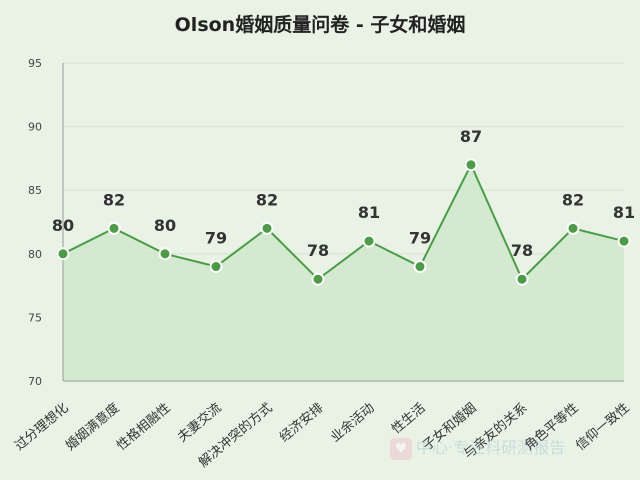 The height and width of the screenshot is (480, 640). Describe the element at coordinates (352, 423) in the screenshot. I see `x-tick-label: 业余活动` at that location.